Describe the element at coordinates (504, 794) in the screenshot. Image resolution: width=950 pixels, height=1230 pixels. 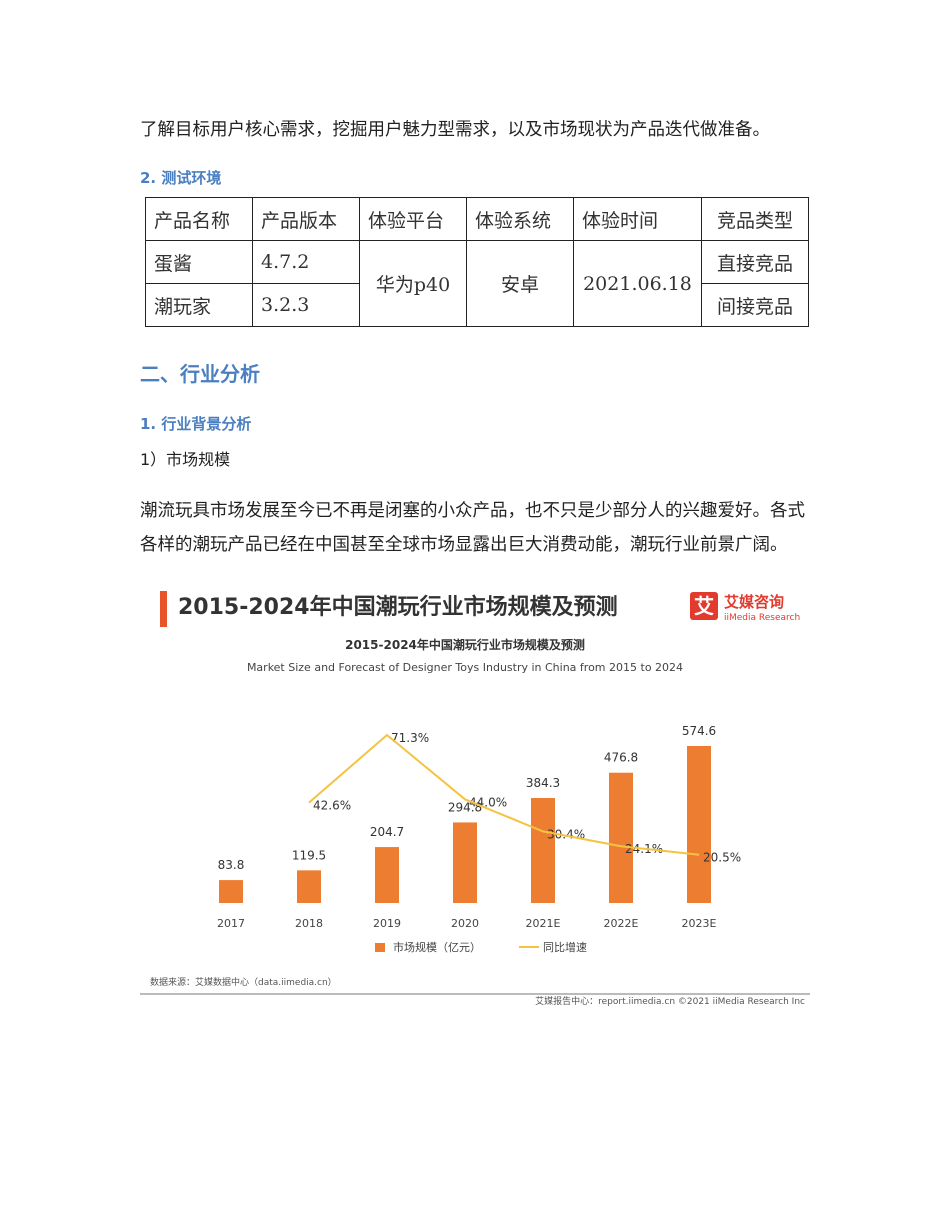
I see `line` at that location.